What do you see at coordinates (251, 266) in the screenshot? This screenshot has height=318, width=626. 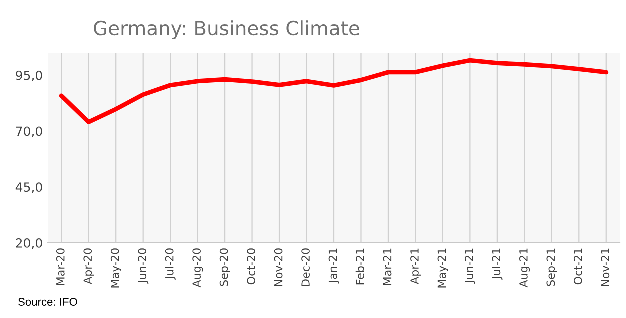 I see `x-tick-label: Oct-20` at bounding box center [251, 266].